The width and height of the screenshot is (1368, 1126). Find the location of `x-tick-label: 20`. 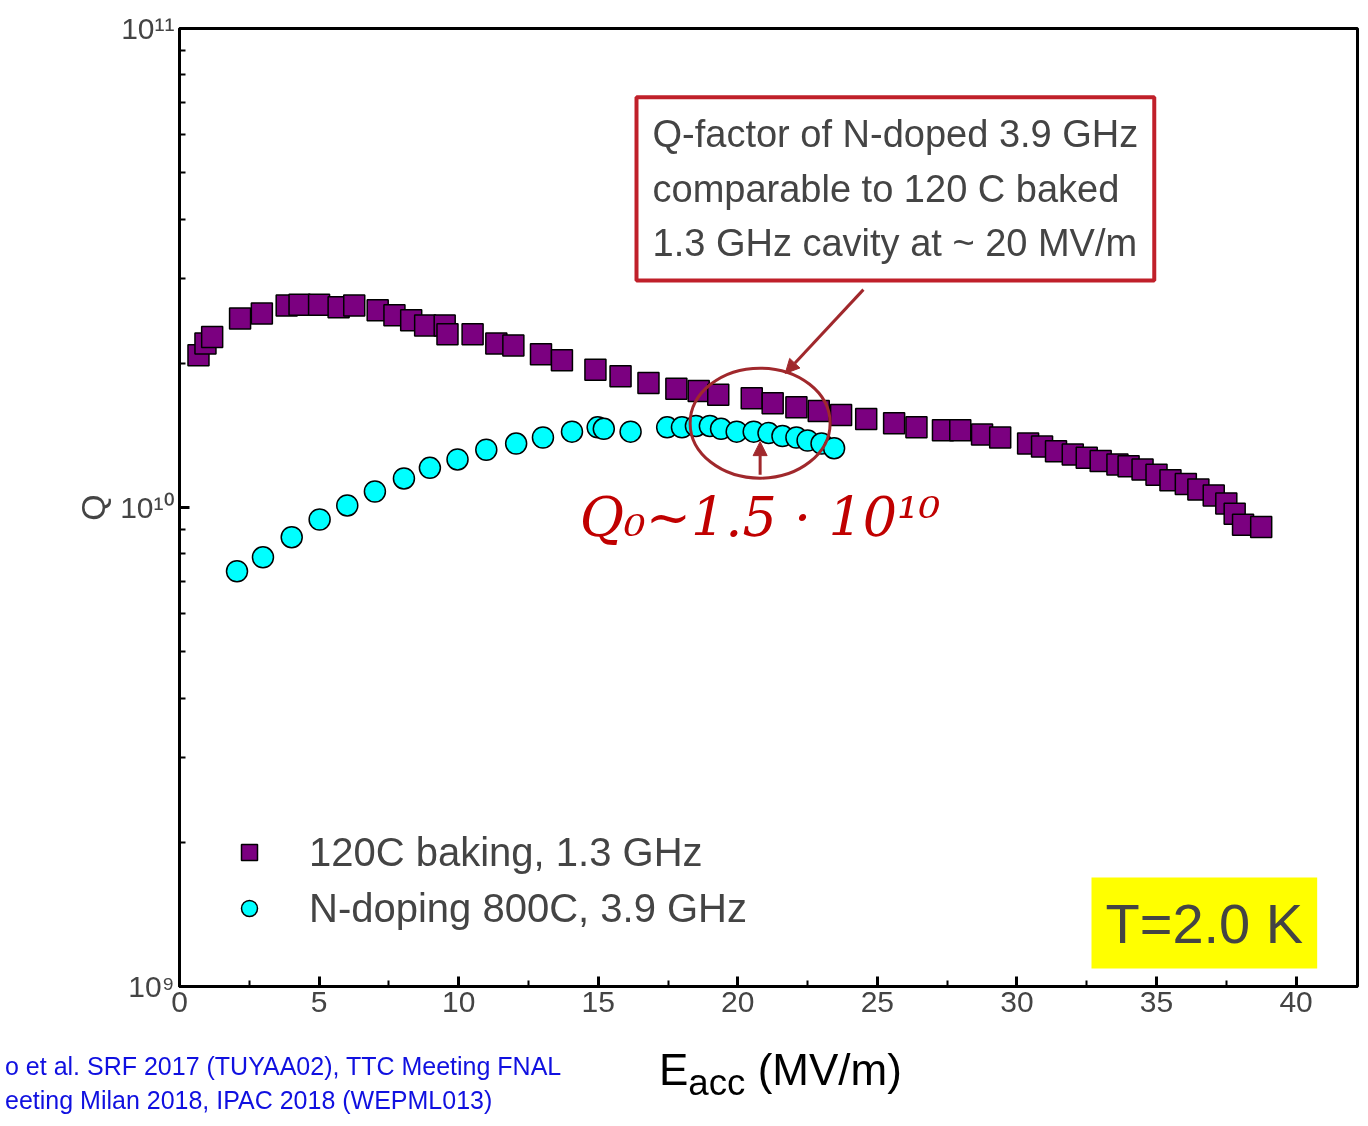

x-tick-label: 20 is located at coordinates (738, 1001).